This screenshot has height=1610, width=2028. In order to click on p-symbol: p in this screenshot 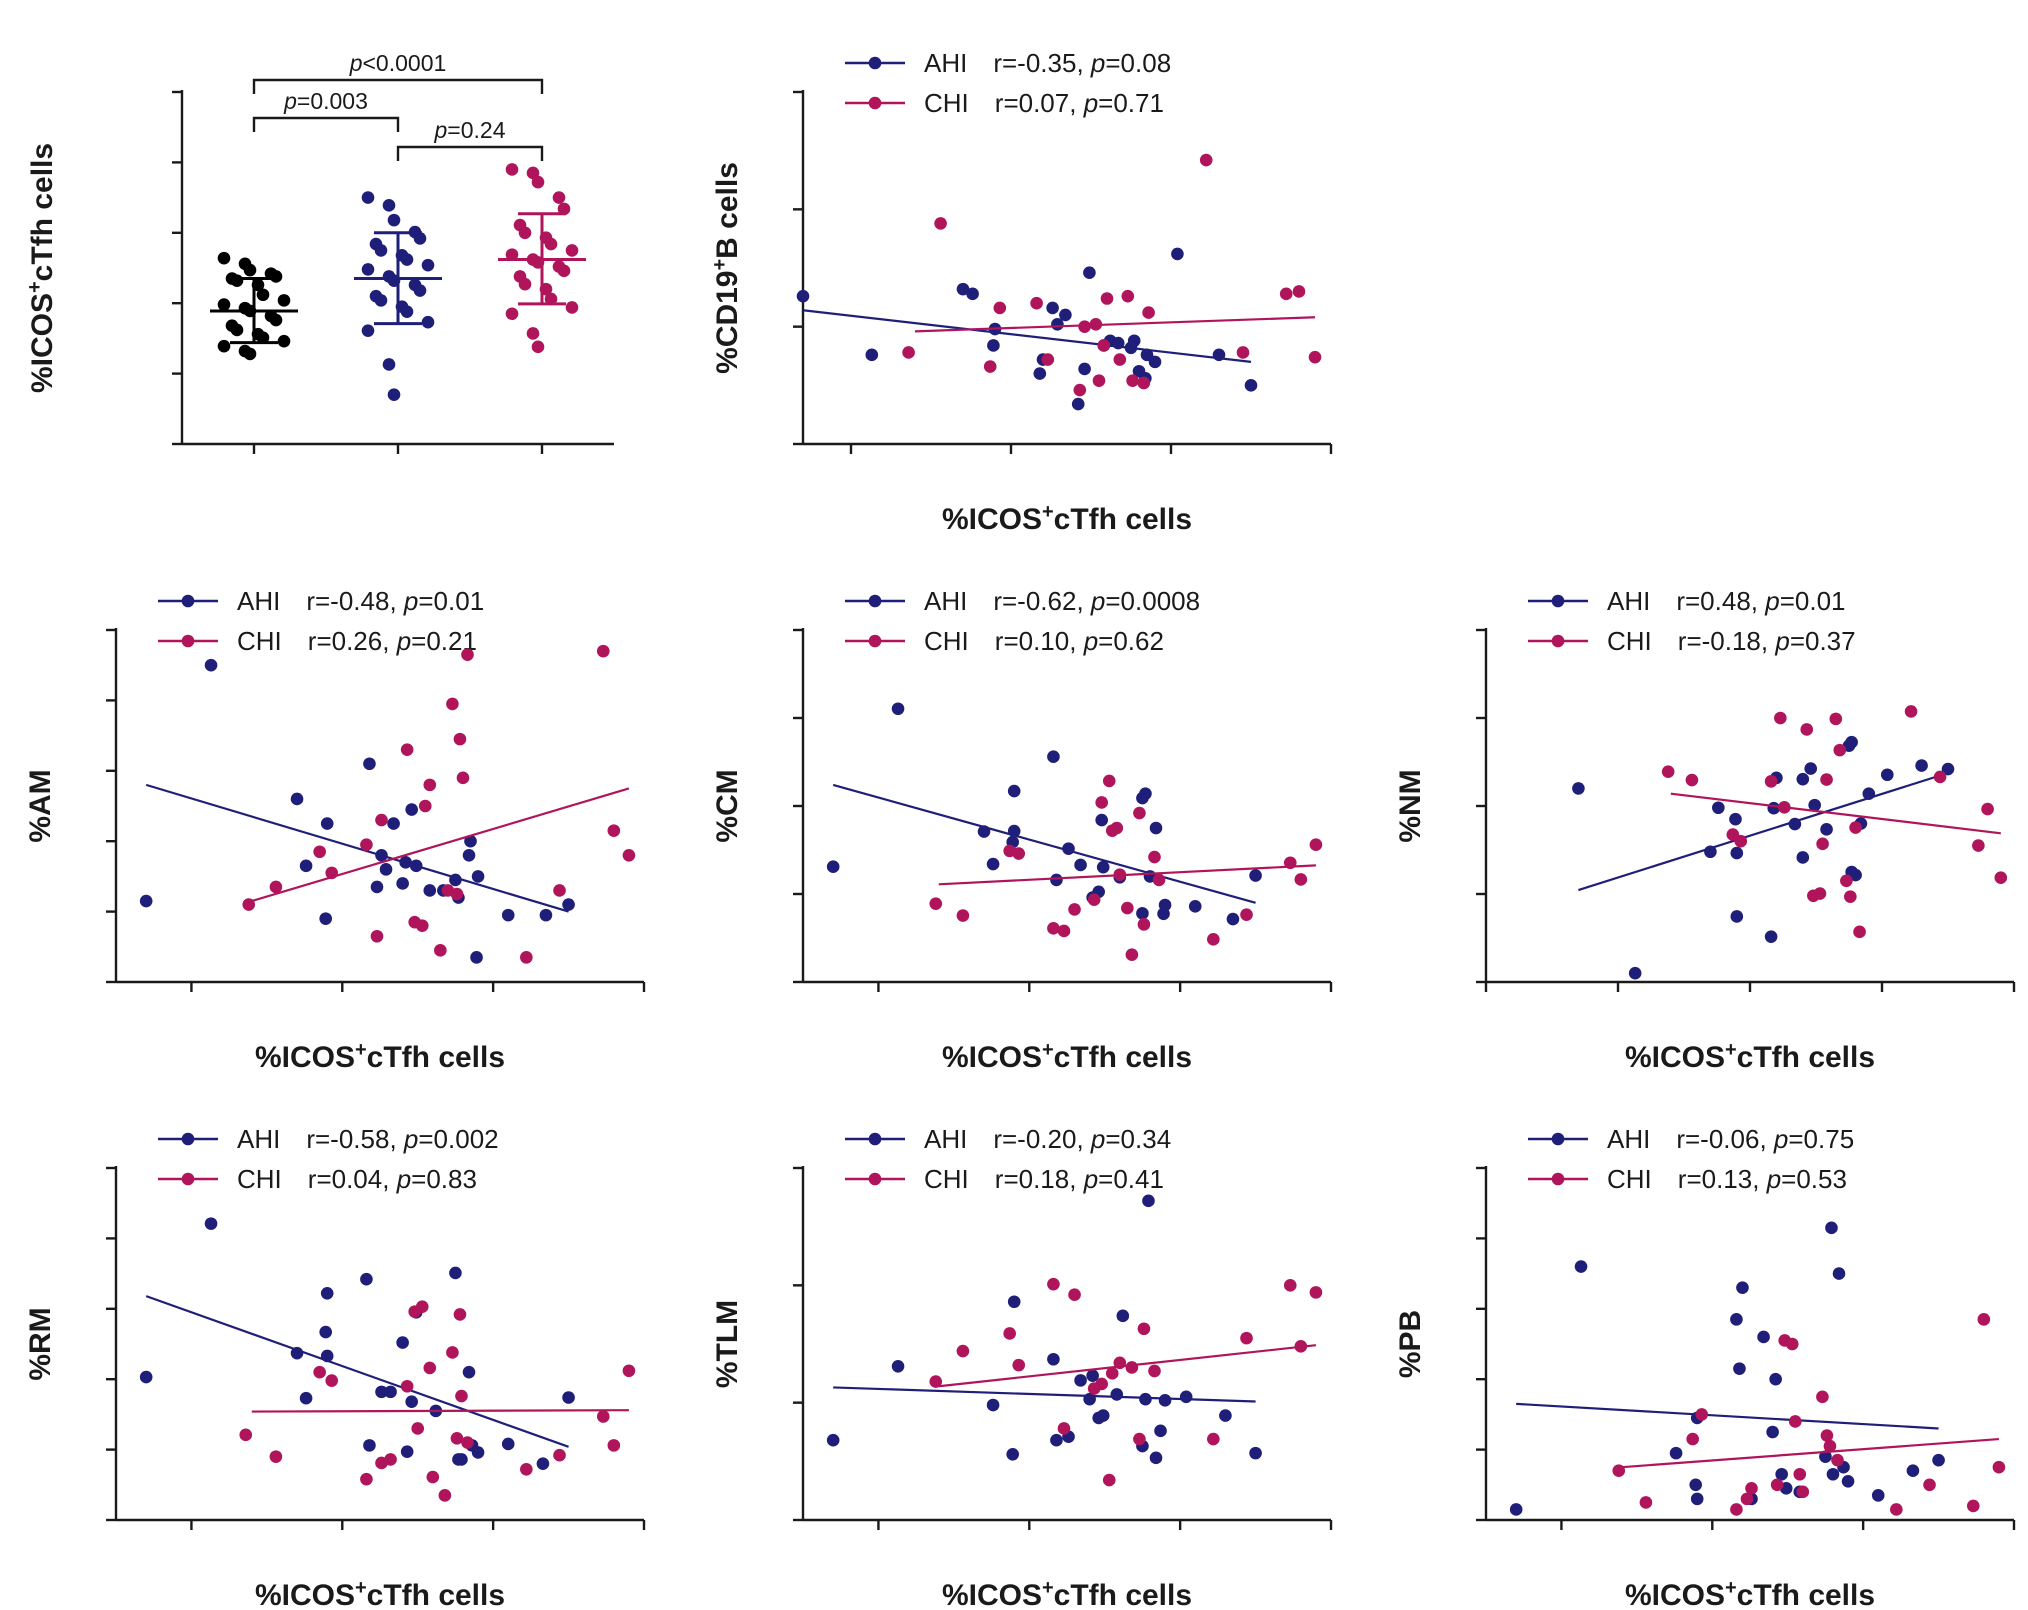, I will do `click(1090, 1179)`.